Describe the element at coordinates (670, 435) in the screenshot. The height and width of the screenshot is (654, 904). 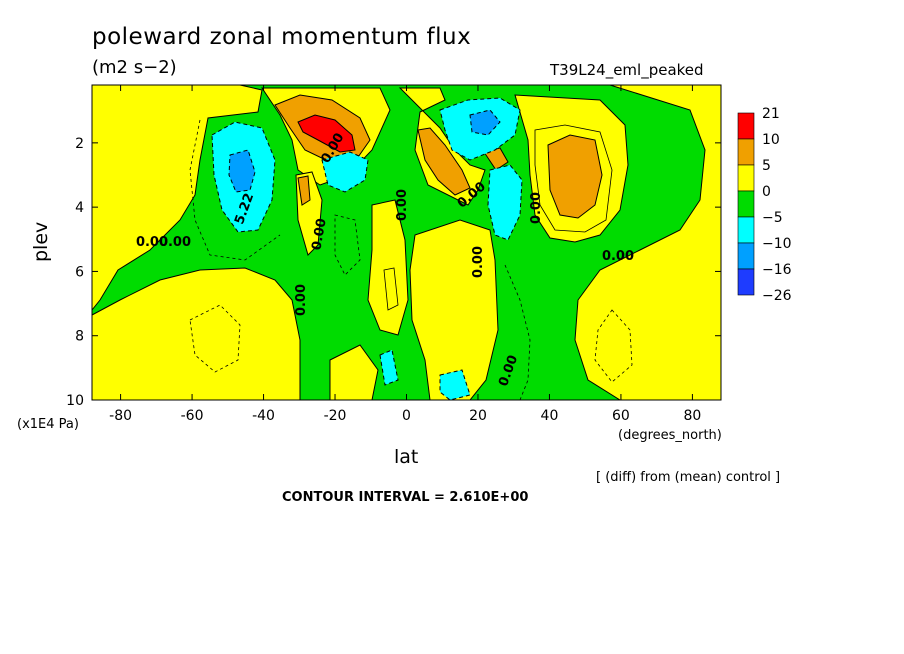
I see `x-axis-unit: (degrees_north)` at that location.